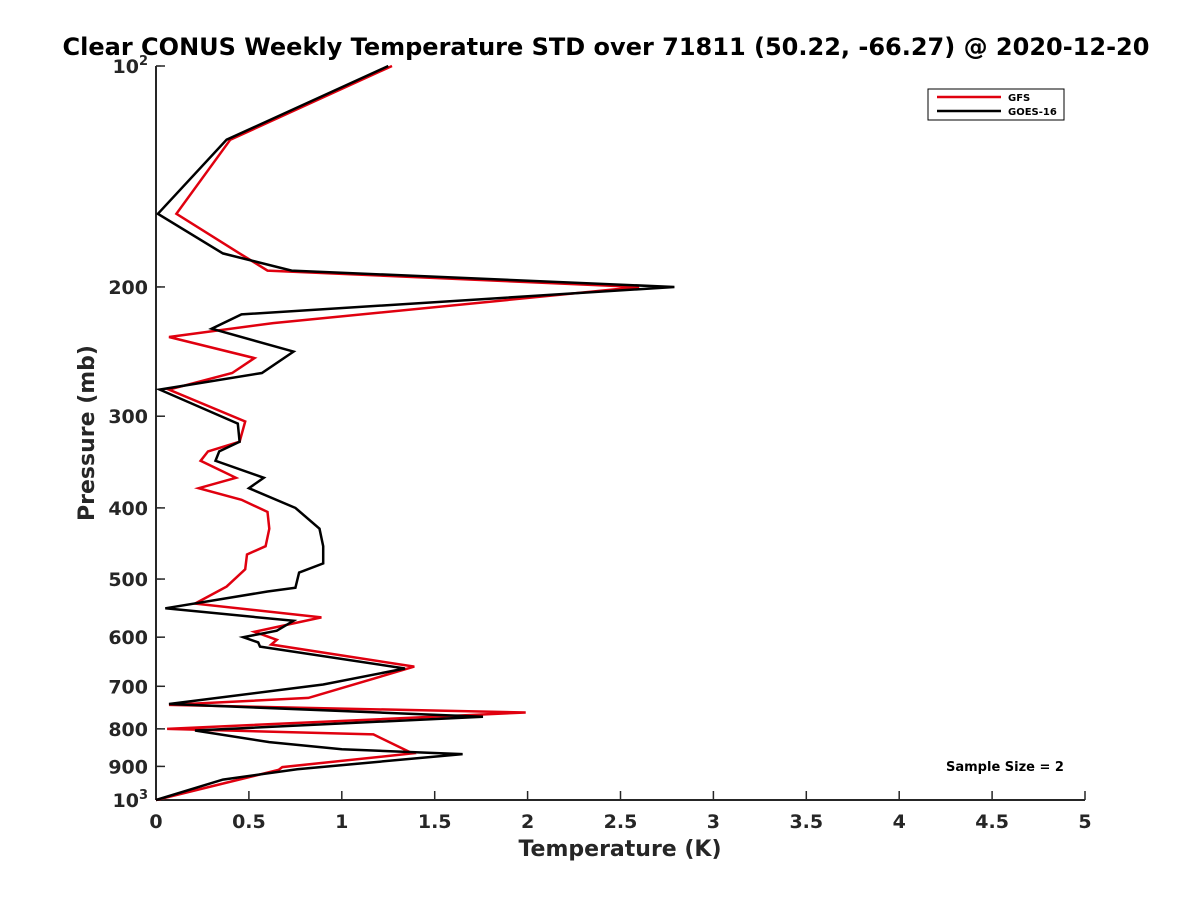  What do you see at coordinates (899, 822) in the screenshot?
I see `x-tick-label: 4` at bounding box center [899, 822].